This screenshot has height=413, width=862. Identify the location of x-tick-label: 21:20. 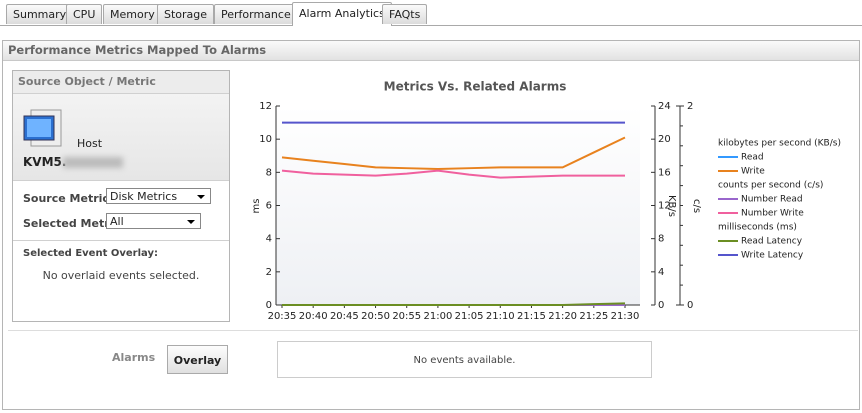
(562, 316).